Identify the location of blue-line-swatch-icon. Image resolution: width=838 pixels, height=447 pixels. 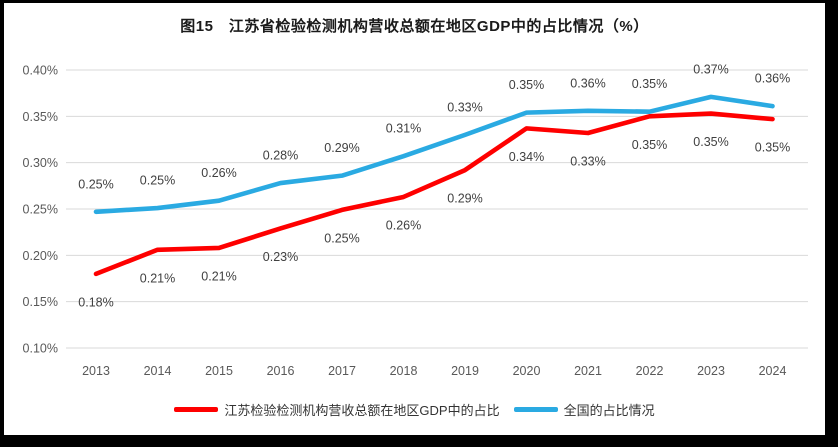
(535, 409).